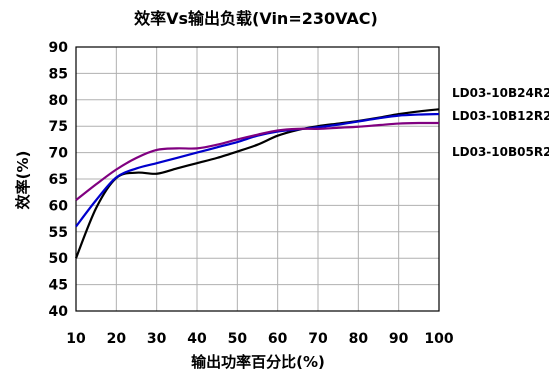 This screenshot has height=376, width=549. Describe the element at coordinates (58, 233) in the screenshot. I see `y-tick-label: 55` at that location.